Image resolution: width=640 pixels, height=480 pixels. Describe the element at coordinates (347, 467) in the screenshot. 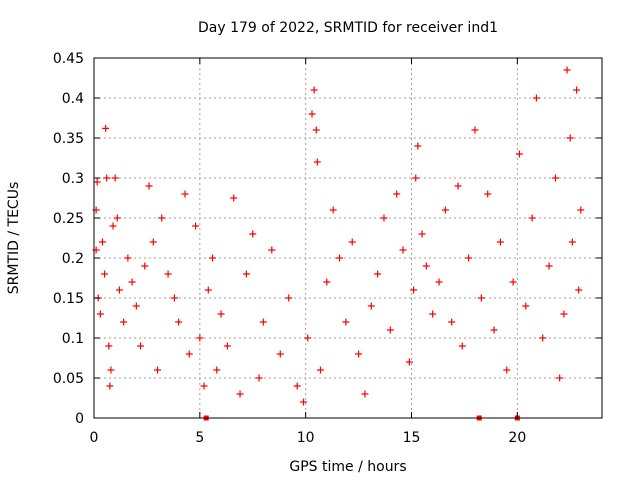

I see `x-axis-label: GPS time / hours` at that location.